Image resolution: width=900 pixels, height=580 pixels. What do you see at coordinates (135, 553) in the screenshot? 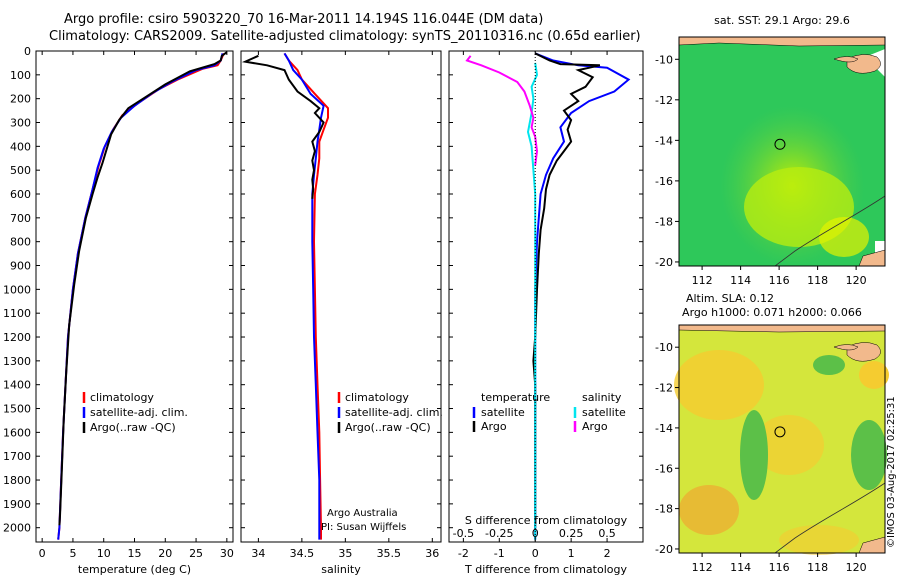
I see `x-tick-label: 15` at bounding box center [135, 553].